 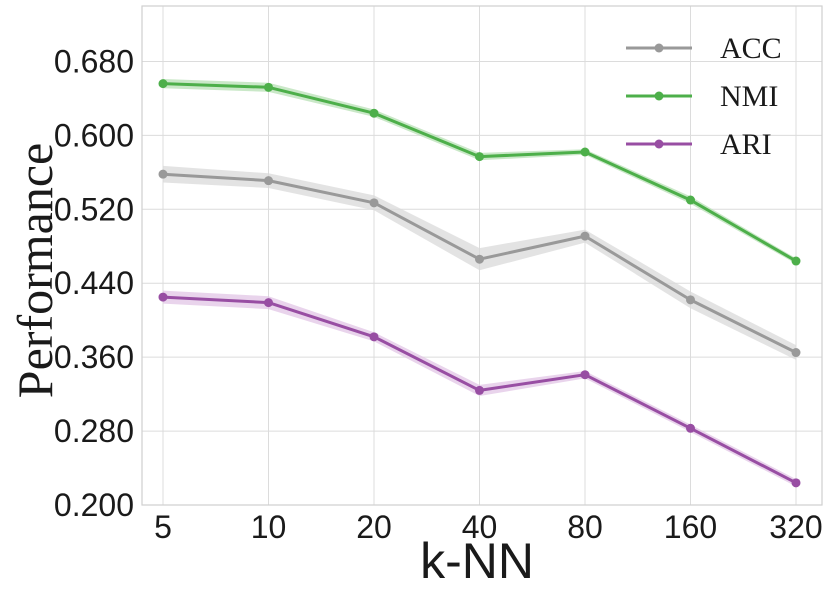 I want to click on legend: ACC NMI ARI, so click(x=704, y=96).